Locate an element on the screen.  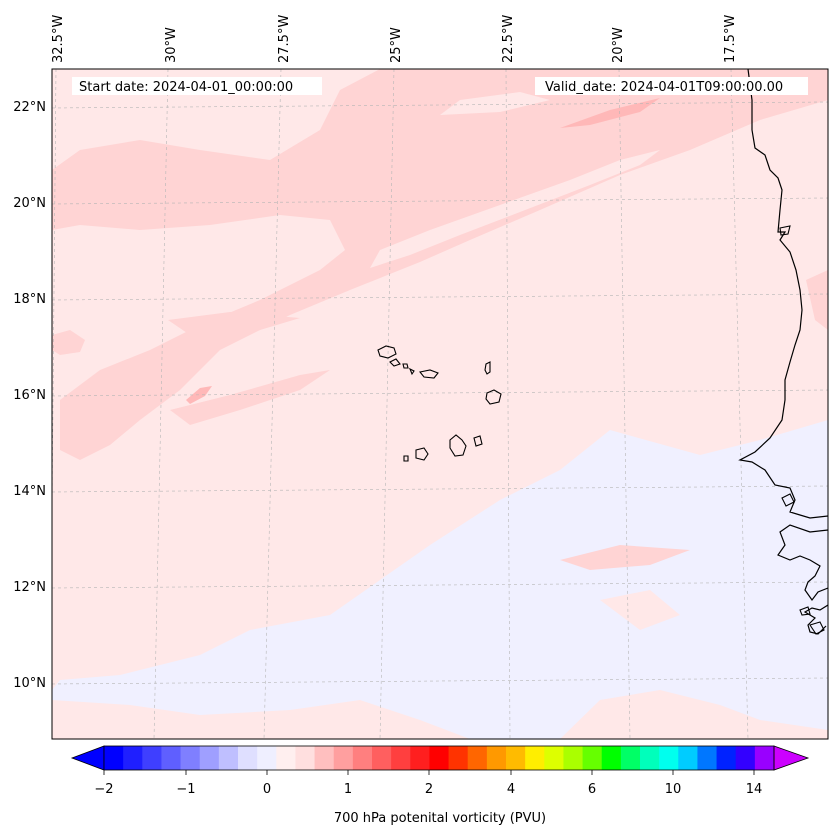
colorbar-under-extension is located at coordinates (87, 758).